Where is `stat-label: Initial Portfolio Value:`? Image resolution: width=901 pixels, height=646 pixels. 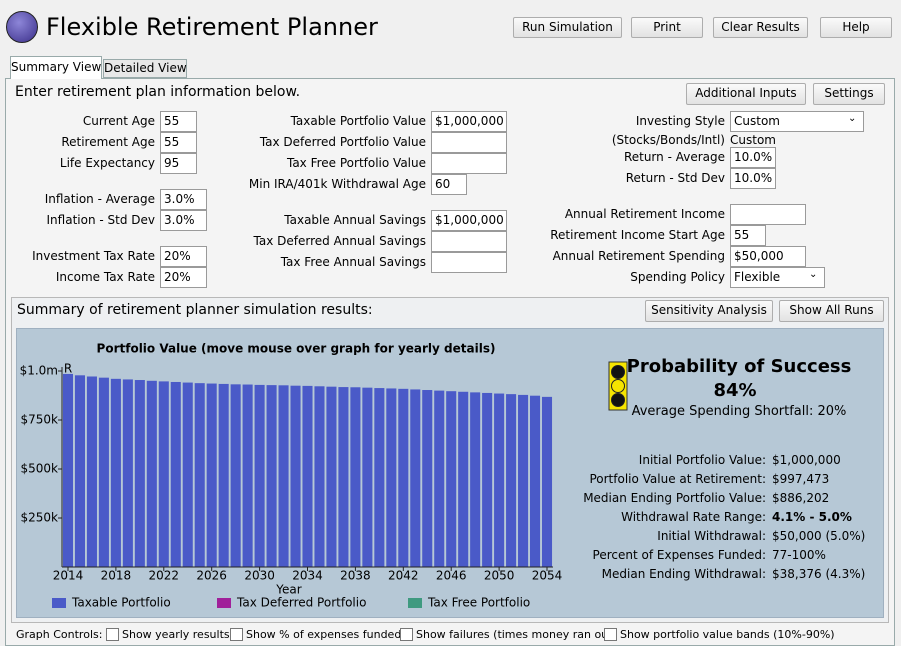 stat-label: Initial Portfolio Value: is located at coordinates (702, 460).